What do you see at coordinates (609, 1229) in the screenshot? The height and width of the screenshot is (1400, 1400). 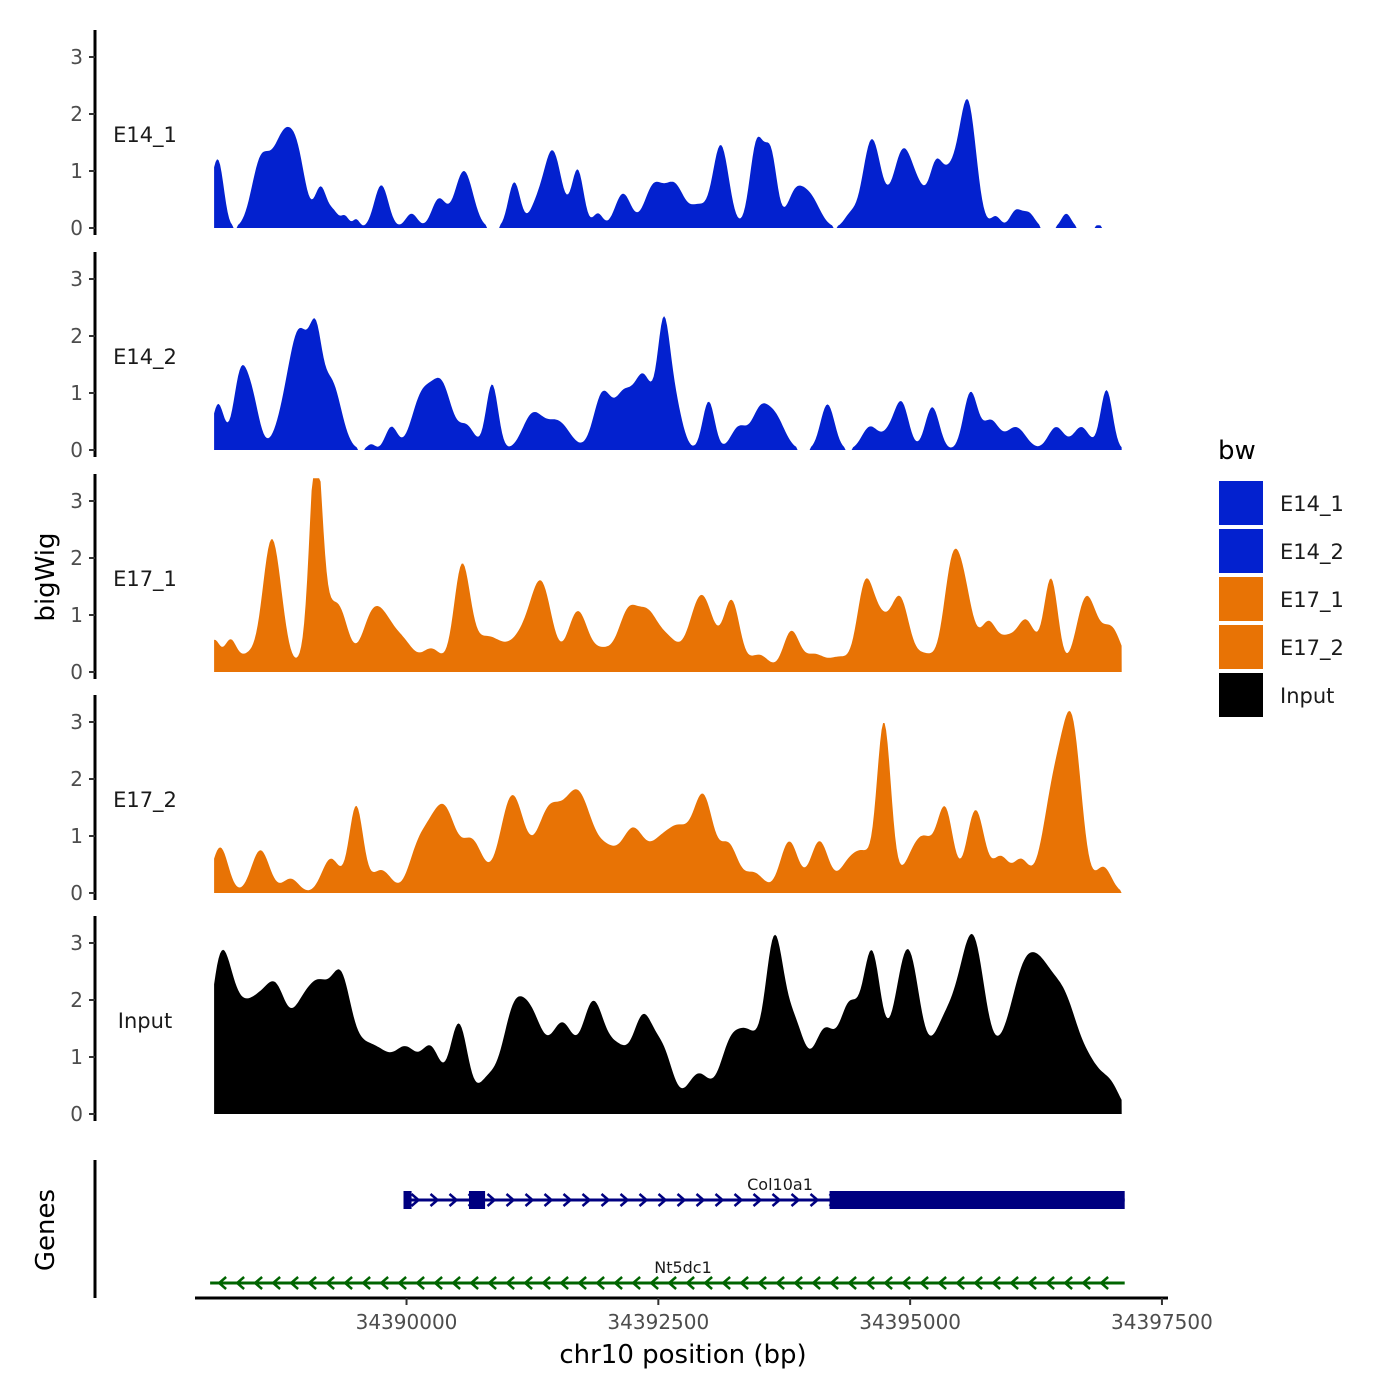 I see `gene-track: Col10a1 Nt5dc1` at bounding box center [609, 1229].